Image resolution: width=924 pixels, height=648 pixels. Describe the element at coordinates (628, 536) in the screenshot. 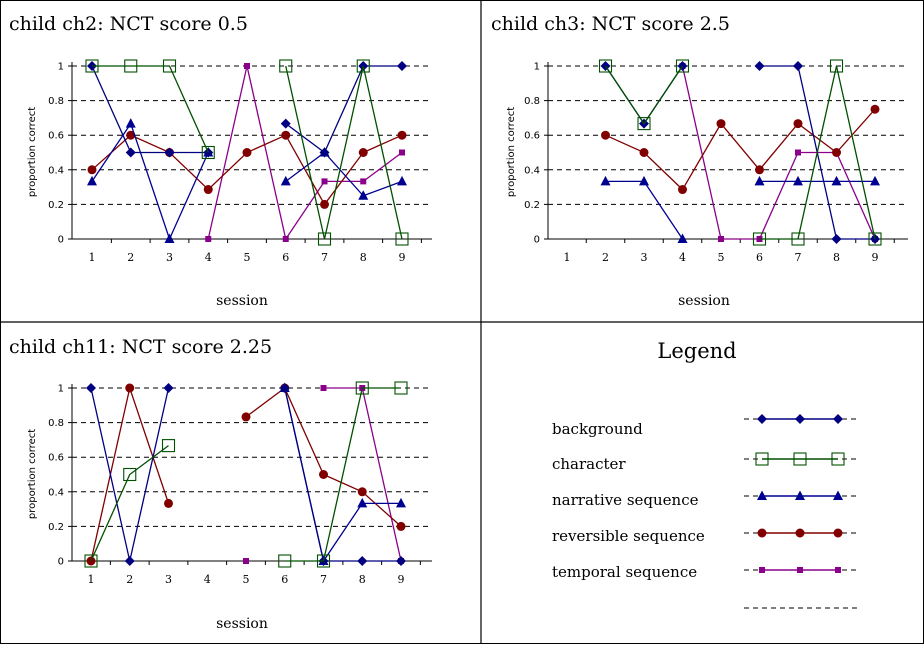

I see `legend-label-reversible-sequence: reversible sequence` at that location.